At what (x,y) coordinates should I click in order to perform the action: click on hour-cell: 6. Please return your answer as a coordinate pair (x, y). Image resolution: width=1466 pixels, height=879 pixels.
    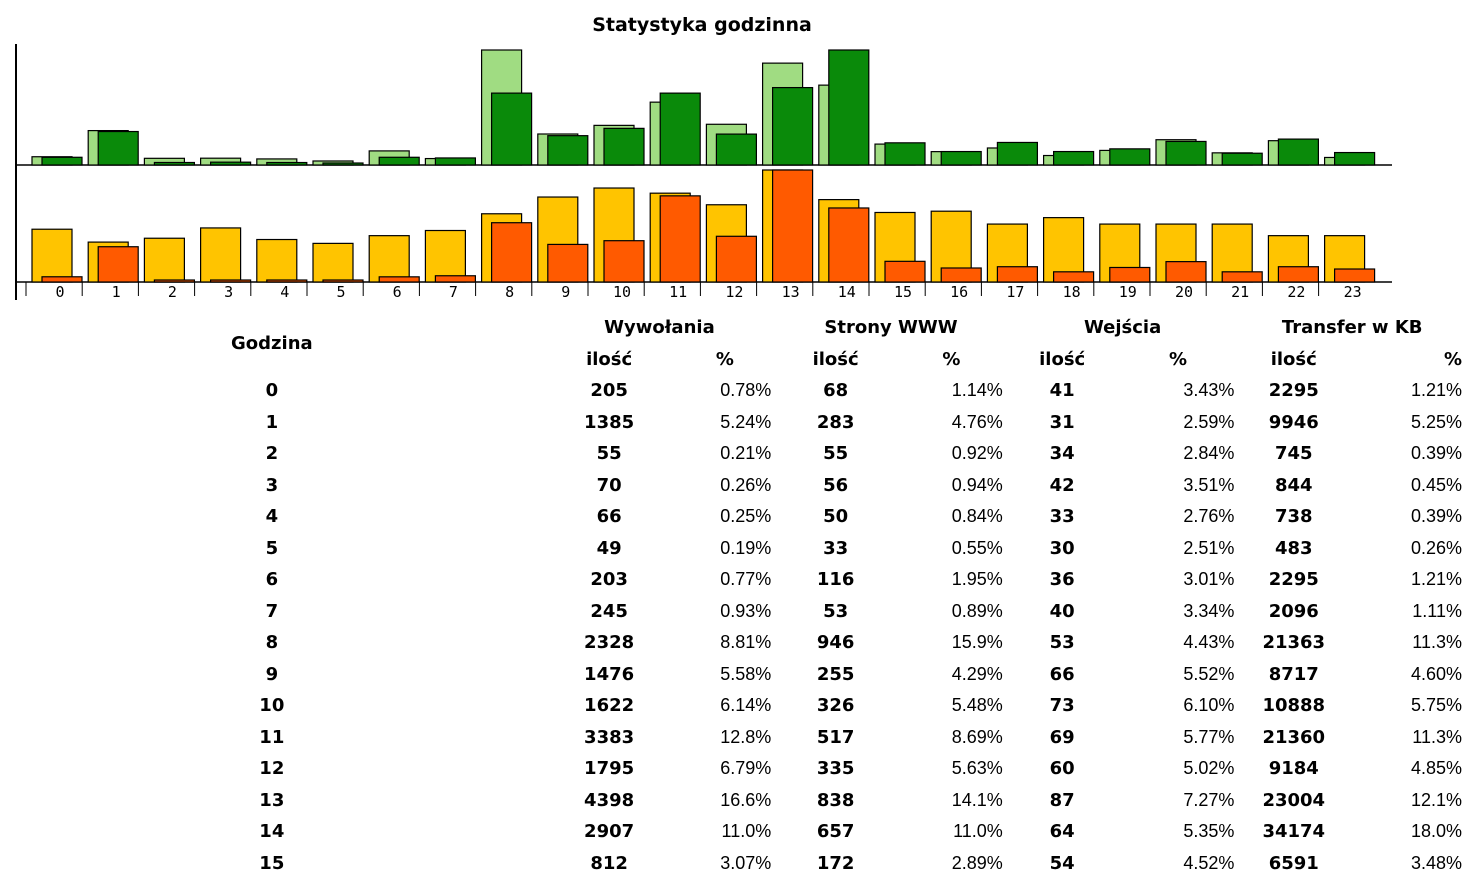
    Looking at the image, I should click on (272, 580).